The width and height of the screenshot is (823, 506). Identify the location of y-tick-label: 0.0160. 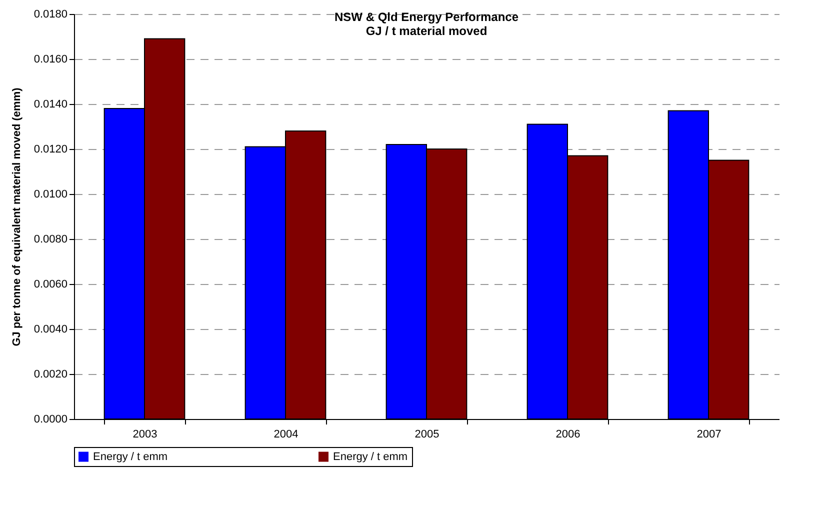
(51, 60).